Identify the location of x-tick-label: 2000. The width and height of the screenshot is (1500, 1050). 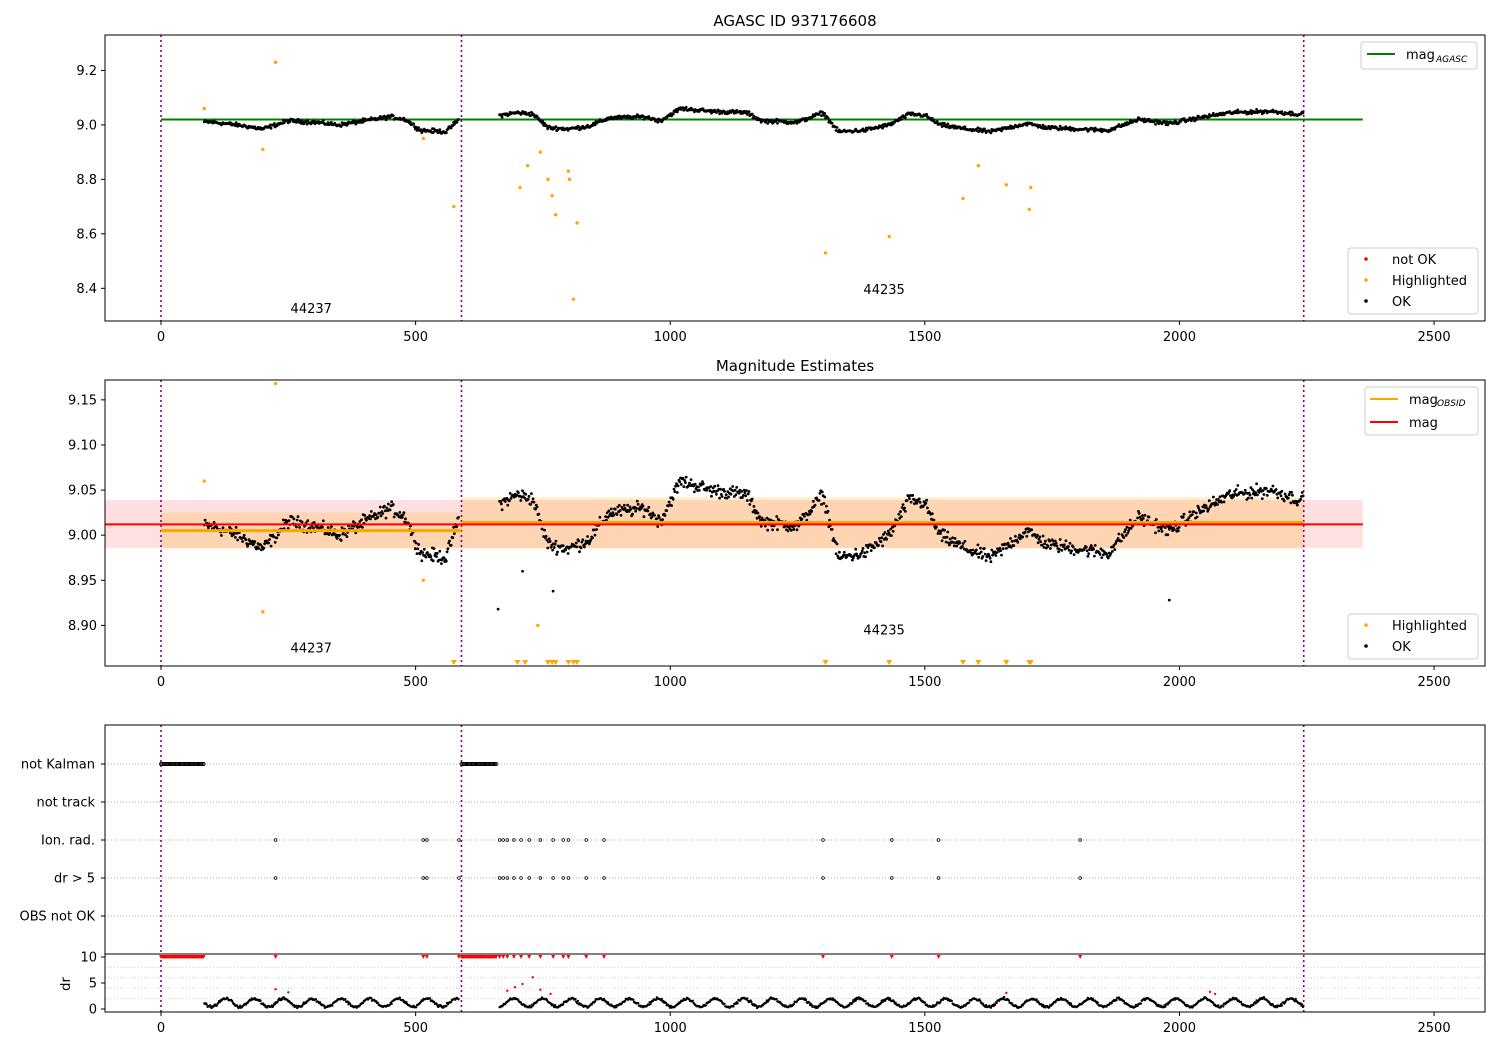
(1179, 682).